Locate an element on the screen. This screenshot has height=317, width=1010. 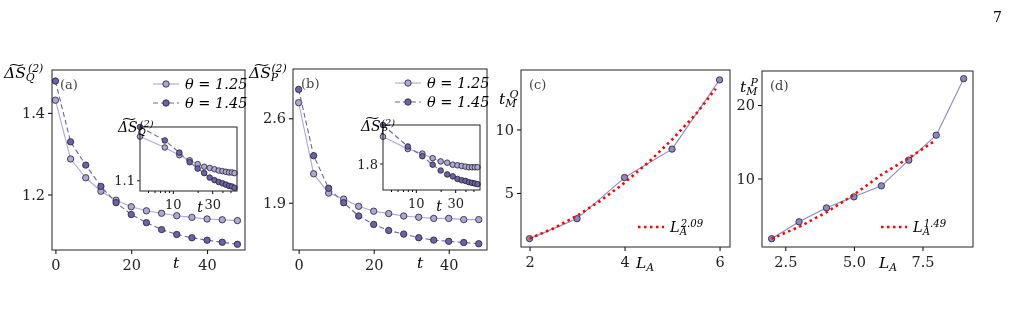
y-tick-label: 1.9 is located at coordinates (274, 202).